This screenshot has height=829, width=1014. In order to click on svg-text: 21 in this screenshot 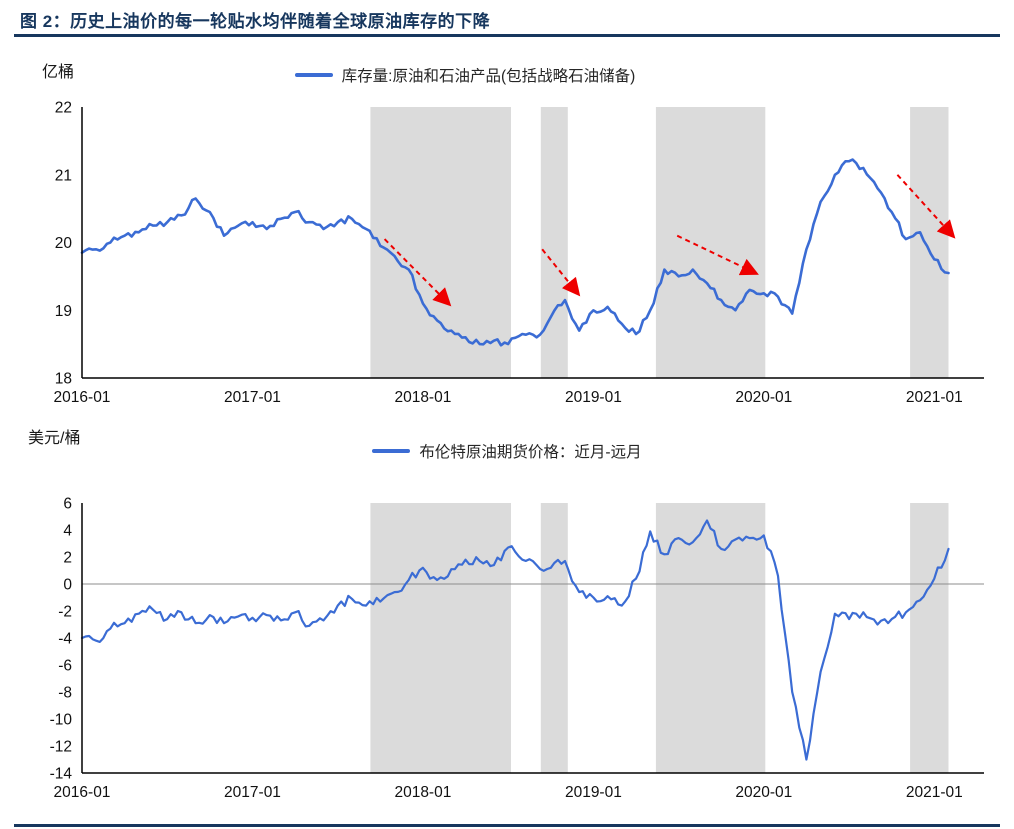, I will do `click(63, 175)`.